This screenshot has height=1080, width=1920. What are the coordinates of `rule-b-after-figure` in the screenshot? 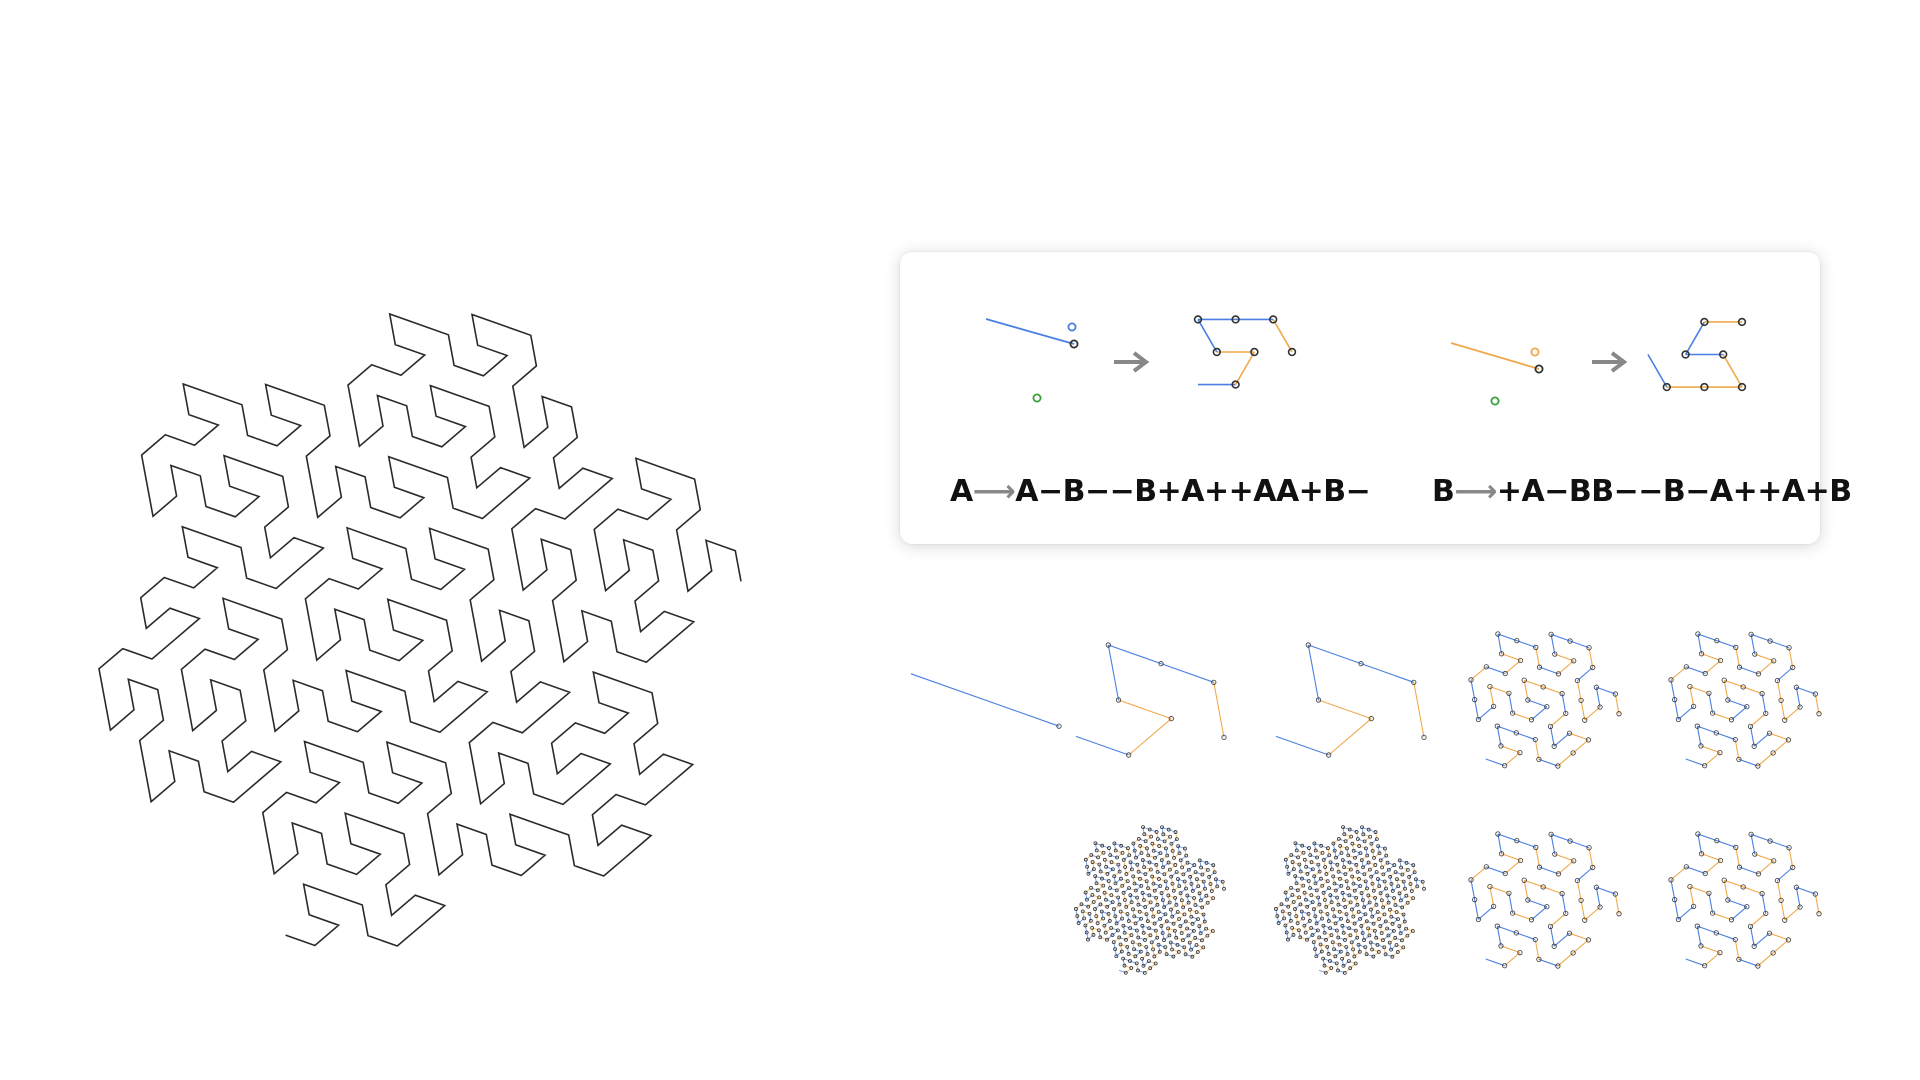 It's located at (1697, 354).